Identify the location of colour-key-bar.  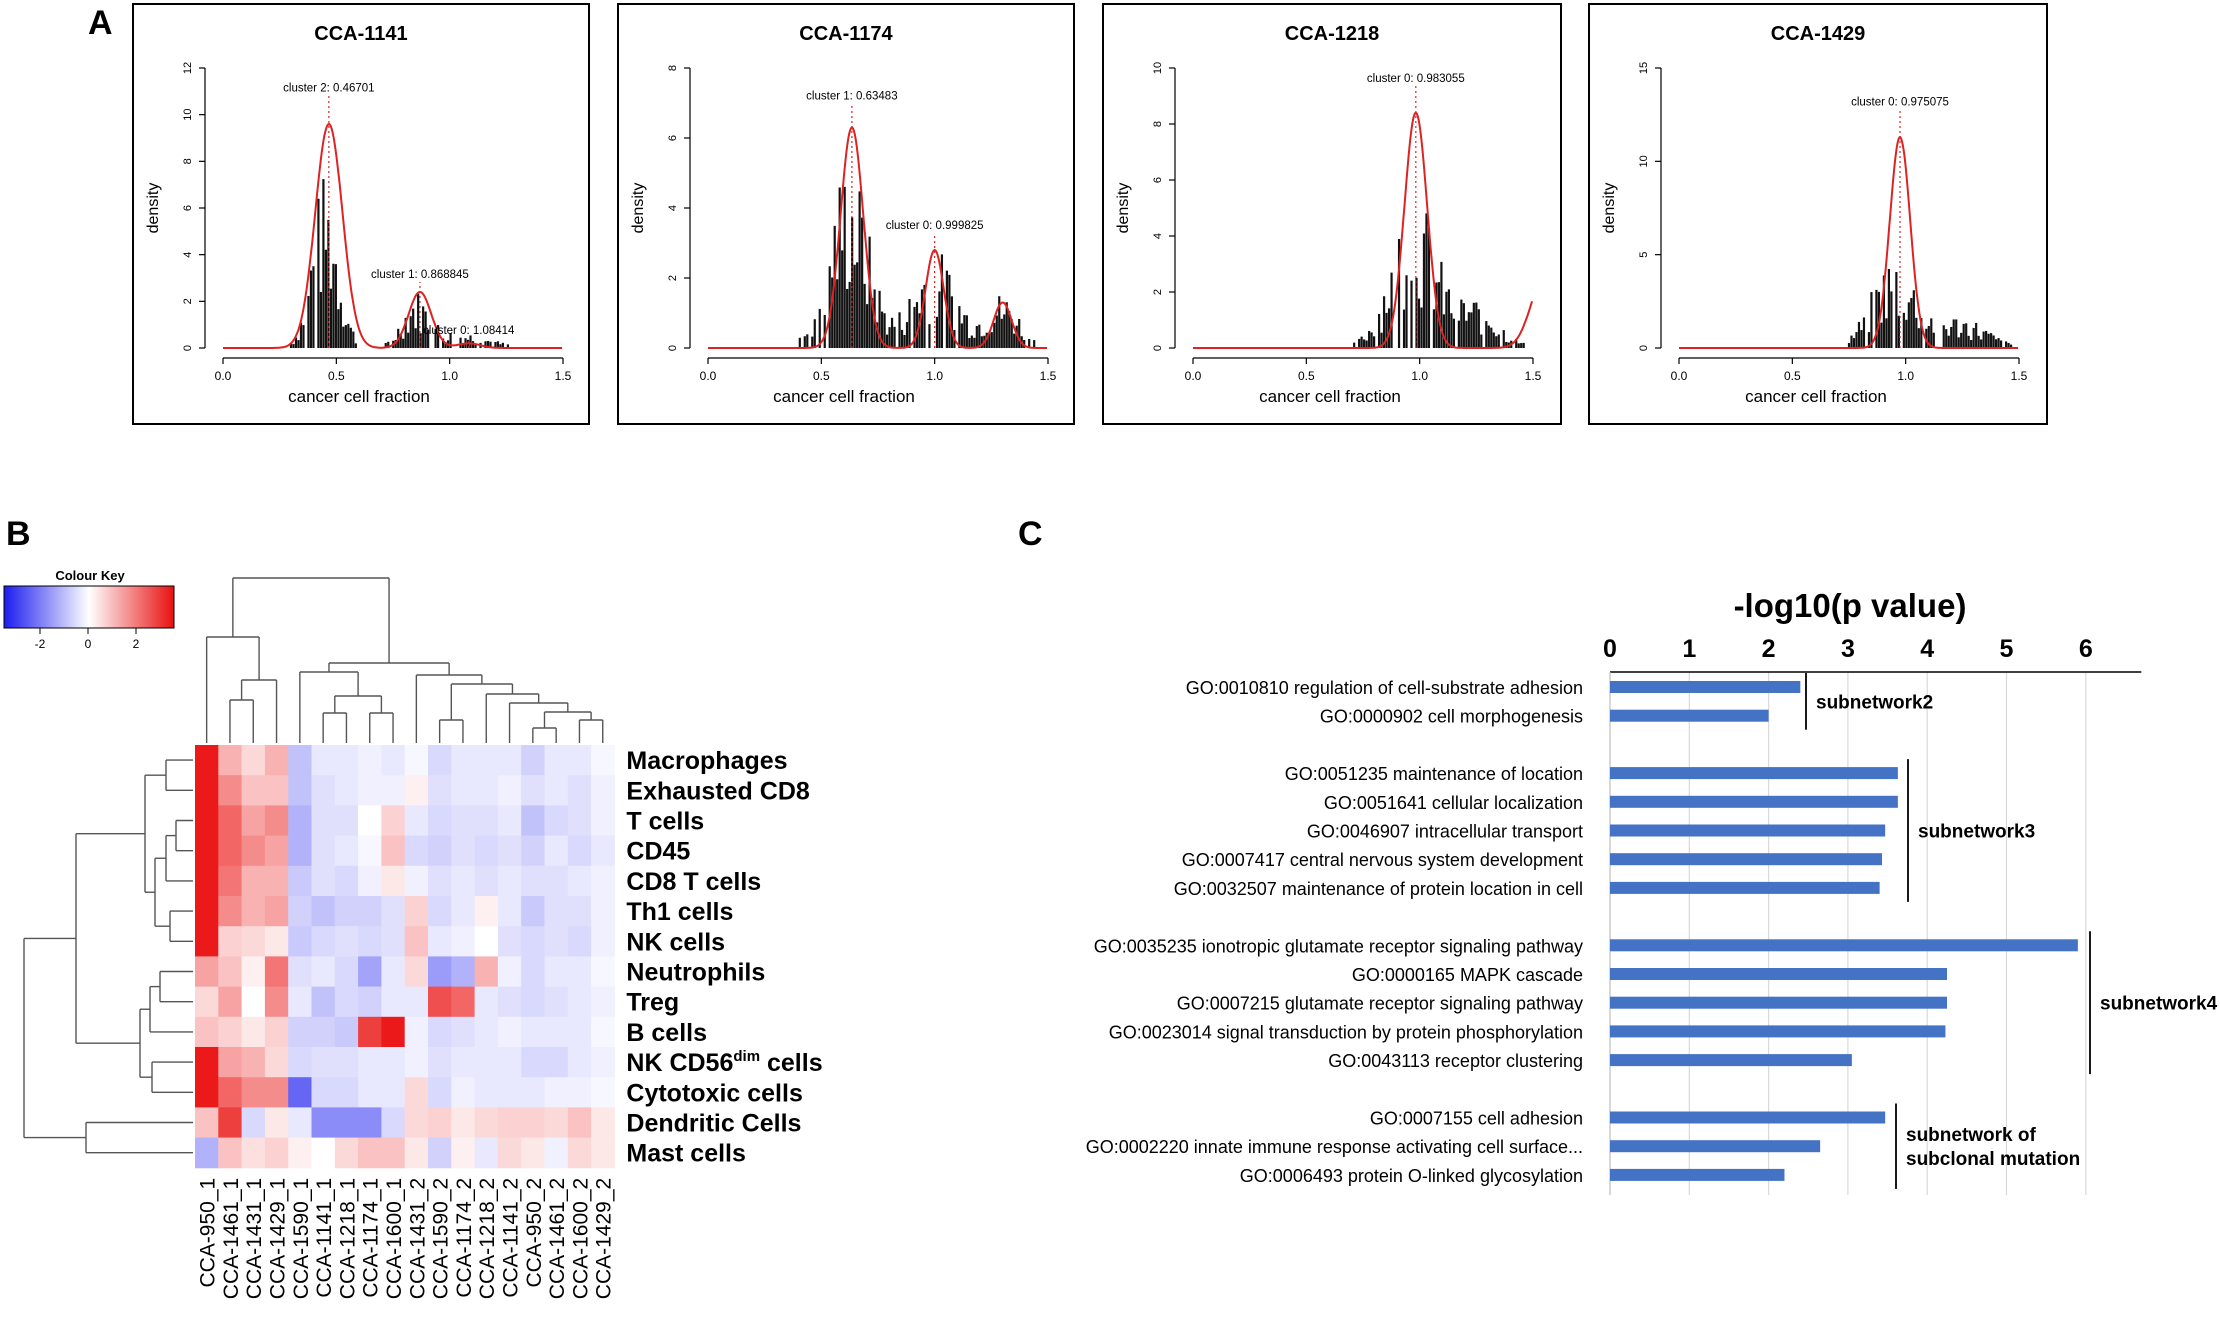
(89, 607).